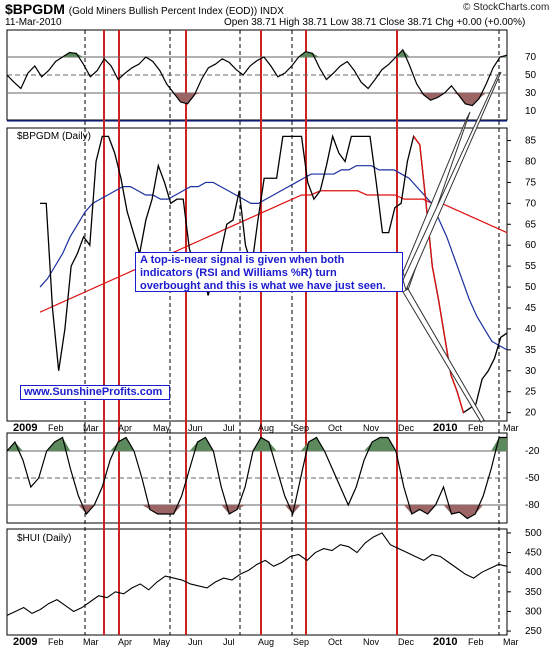  What do you see at coordinates (506, 7) in the screenshot?
I see `stockcharts-credit: © StockCharts.com` at bounding box center [506, 7].